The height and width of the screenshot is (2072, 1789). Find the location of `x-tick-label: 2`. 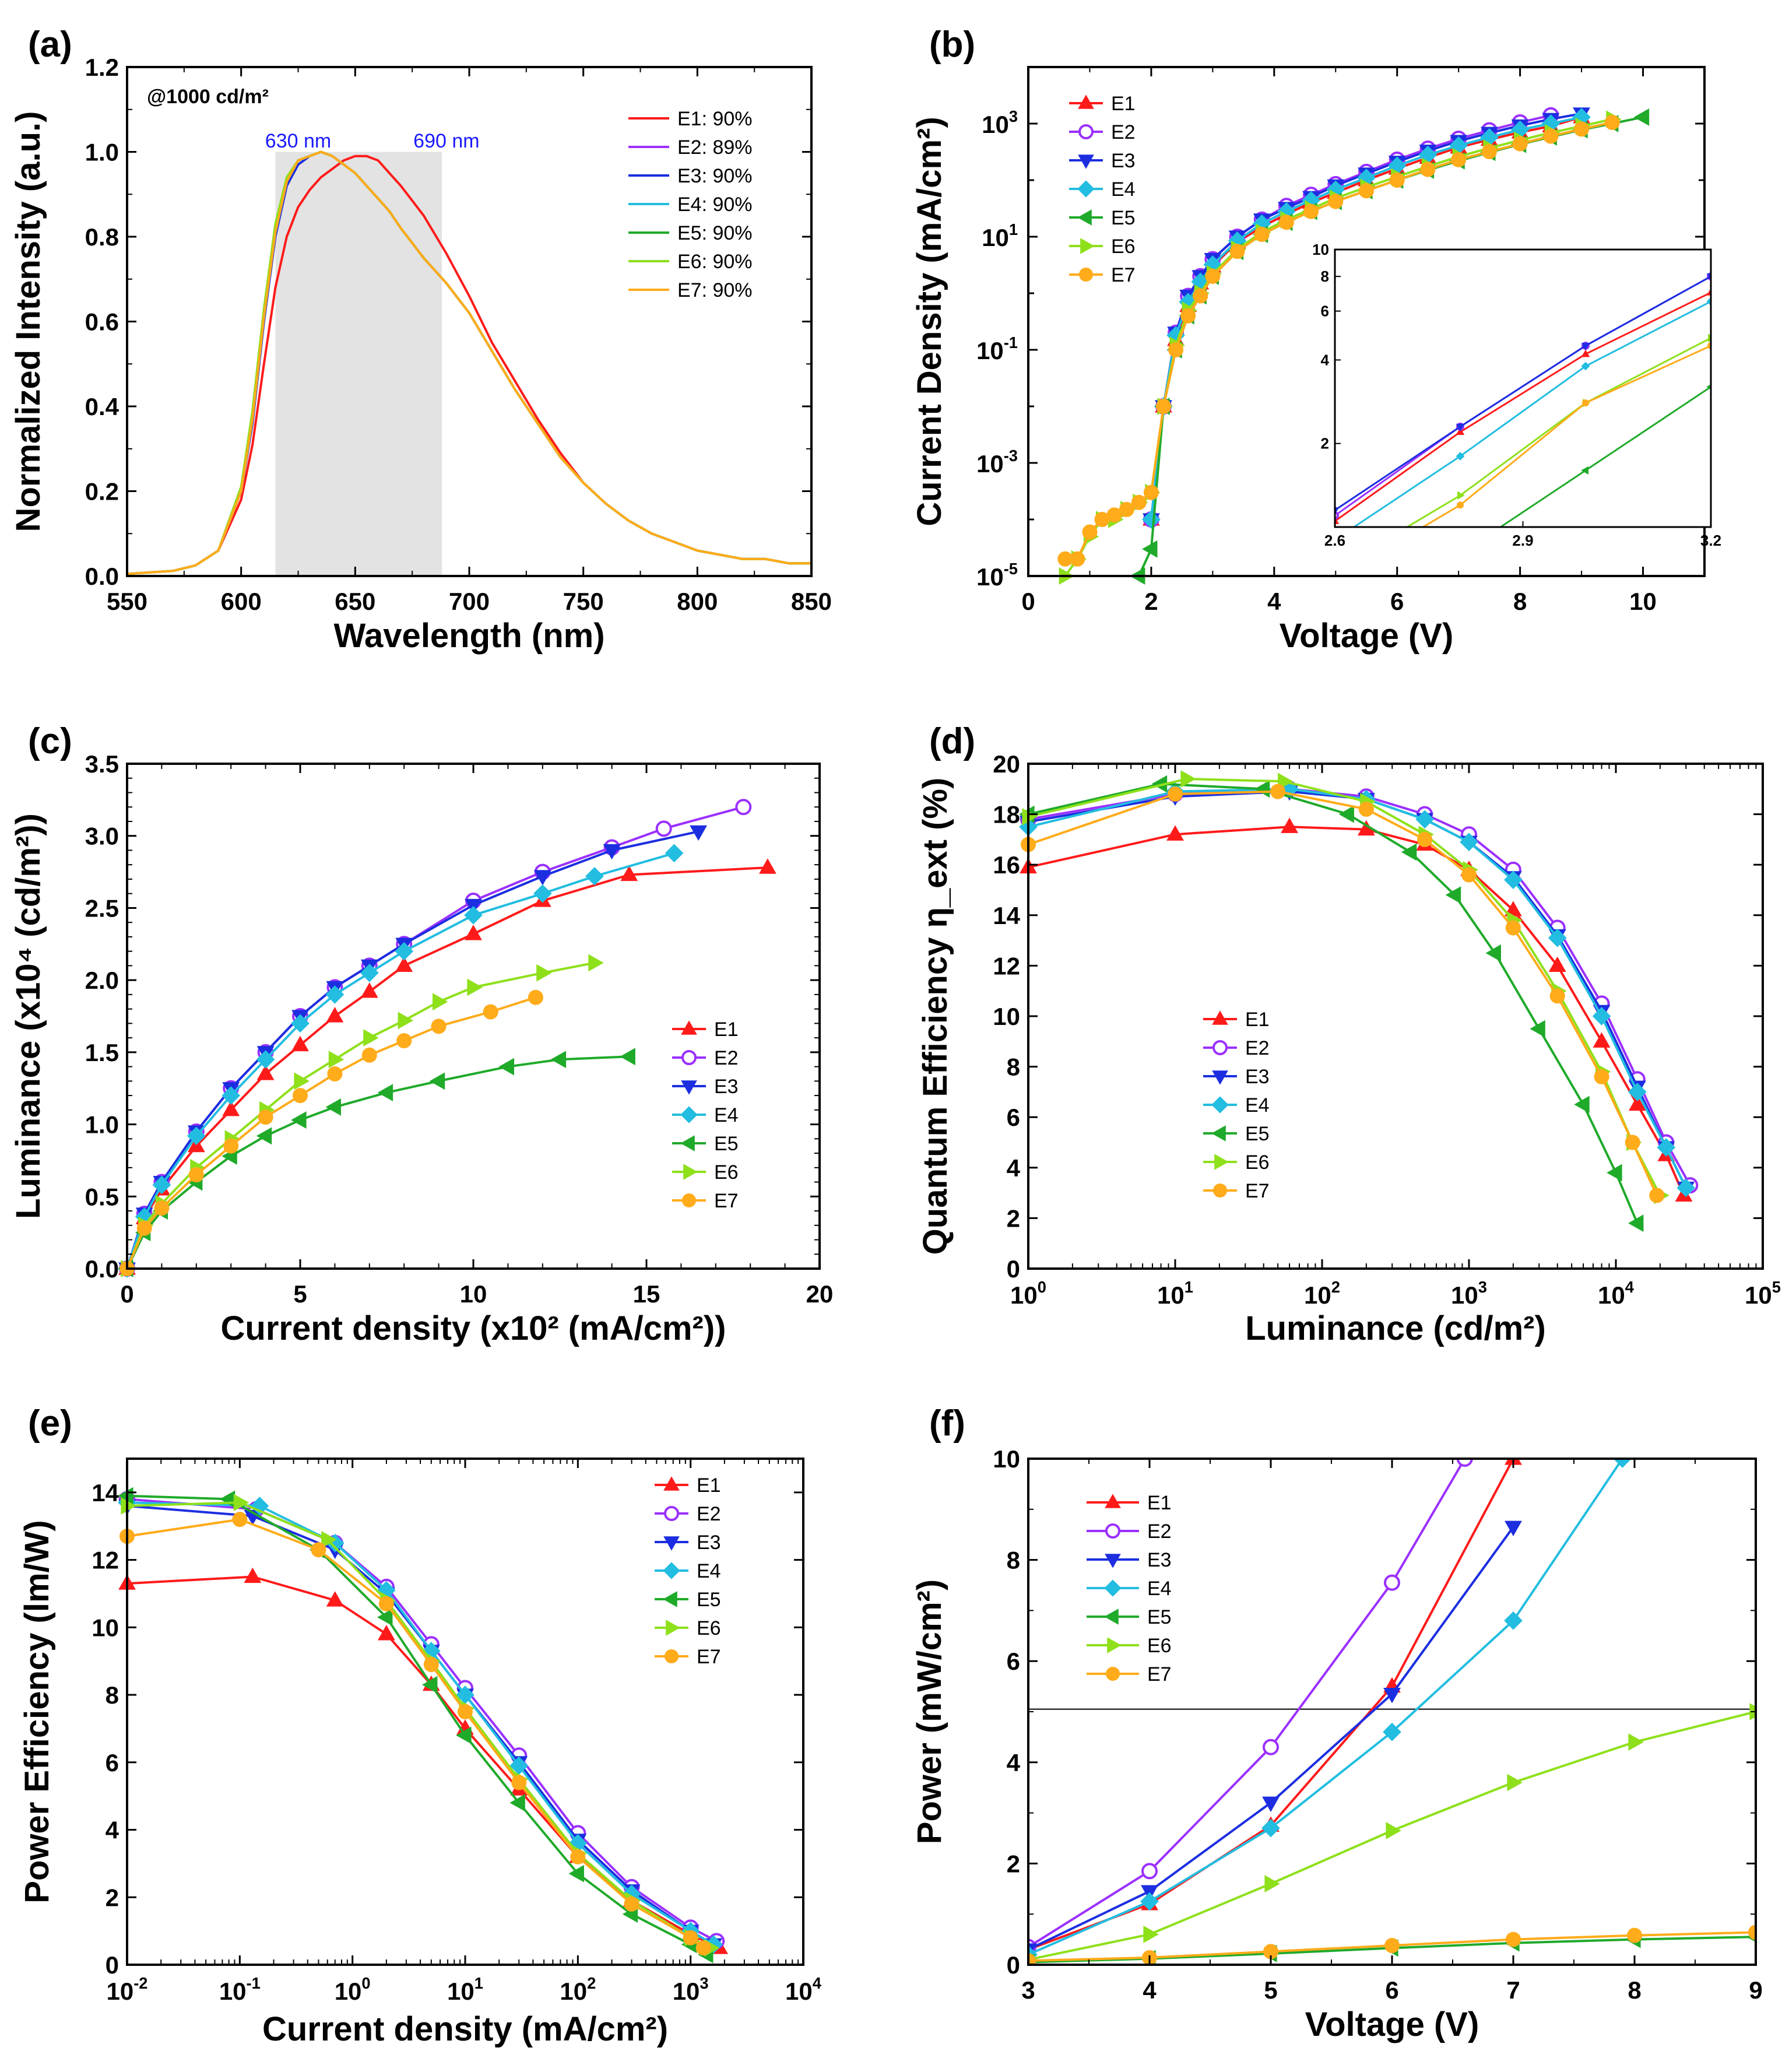

x-tick-label: 2 is located at coordinates (1151, 601).